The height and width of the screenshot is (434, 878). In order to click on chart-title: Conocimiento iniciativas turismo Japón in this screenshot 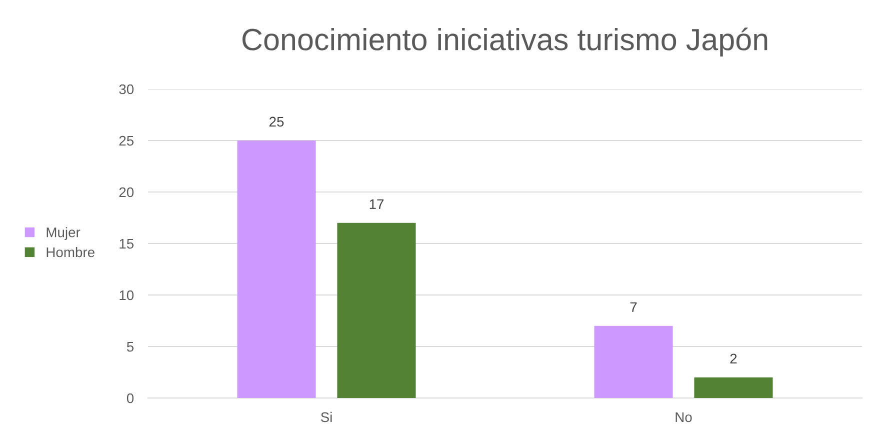, I will do `click(505, 42)`.